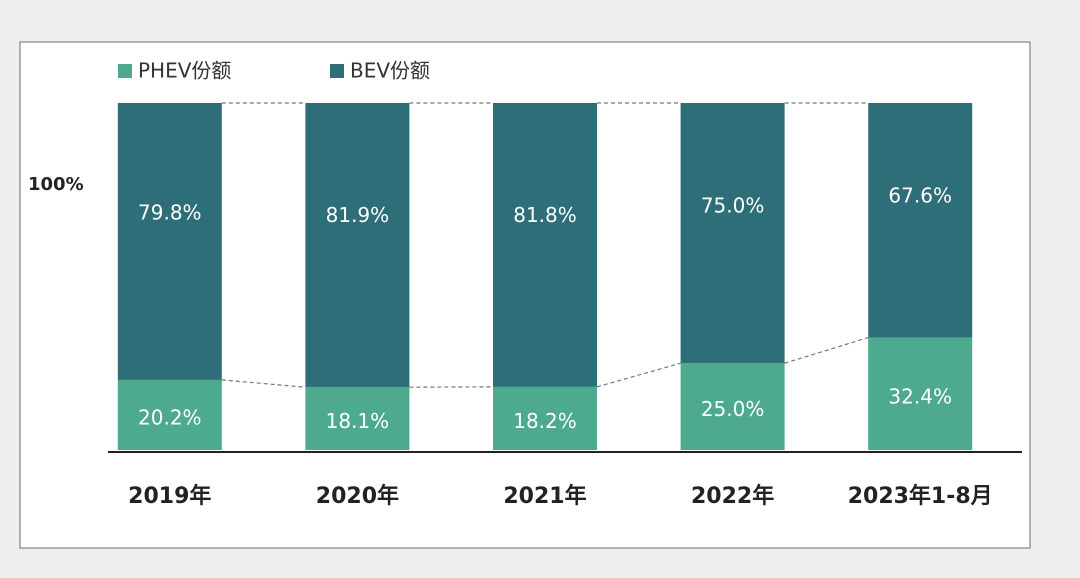  Describe the element at coordinates (184, 71) in the screenshot. I see `legend-label: PHEV份额` at that location.